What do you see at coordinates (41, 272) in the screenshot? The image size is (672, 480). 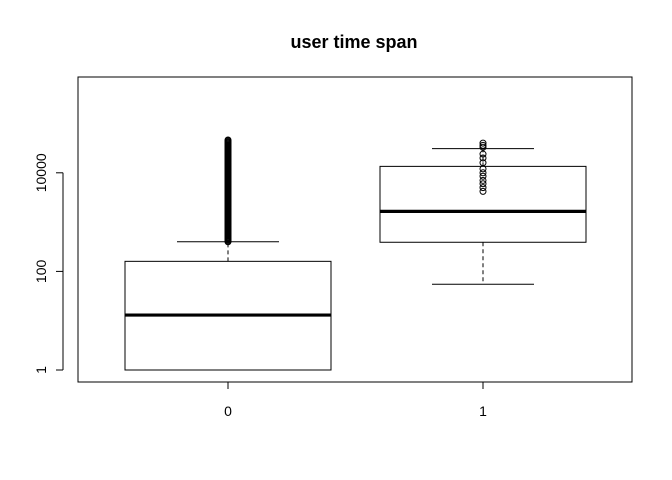 I see `y-tick-label: 100` at bounding box center [41, 272].